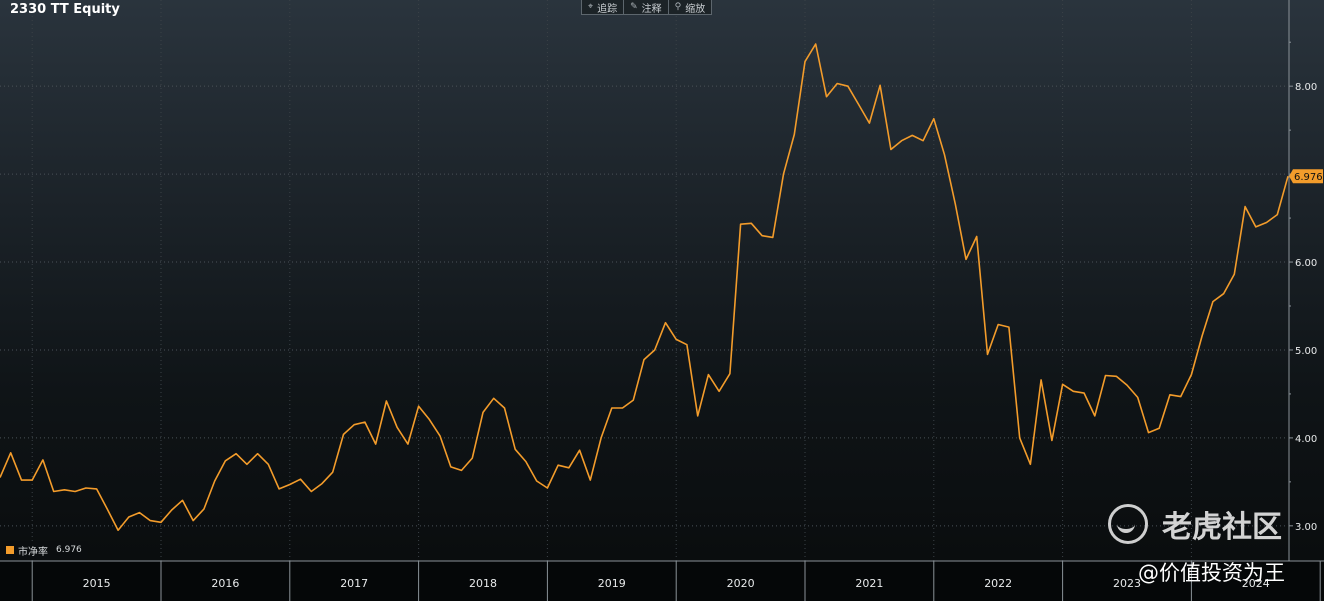 Image resolution: width=1324 pixels, height=601 pixels. What do you see at coordinates (1306, 87) in the screenshot?
I see `y-tick-label: 8.00` at bounding box center [1306, 87].